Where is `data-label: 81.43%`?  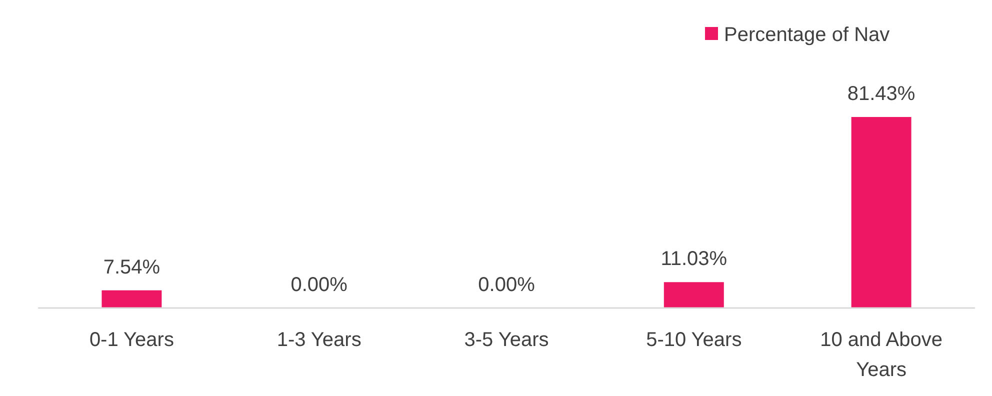
data-label: 81.43% is located at coordinates (881, 94).